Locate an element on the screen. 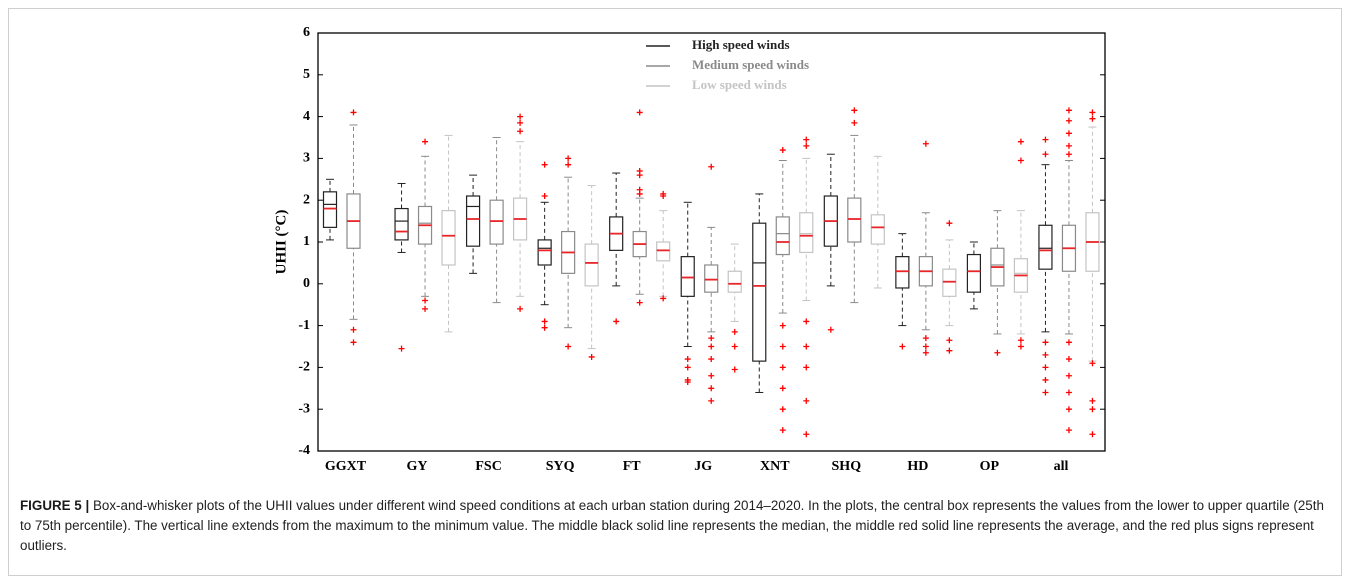  x-tick-label: GGXT is located at coordinates (346, 466).